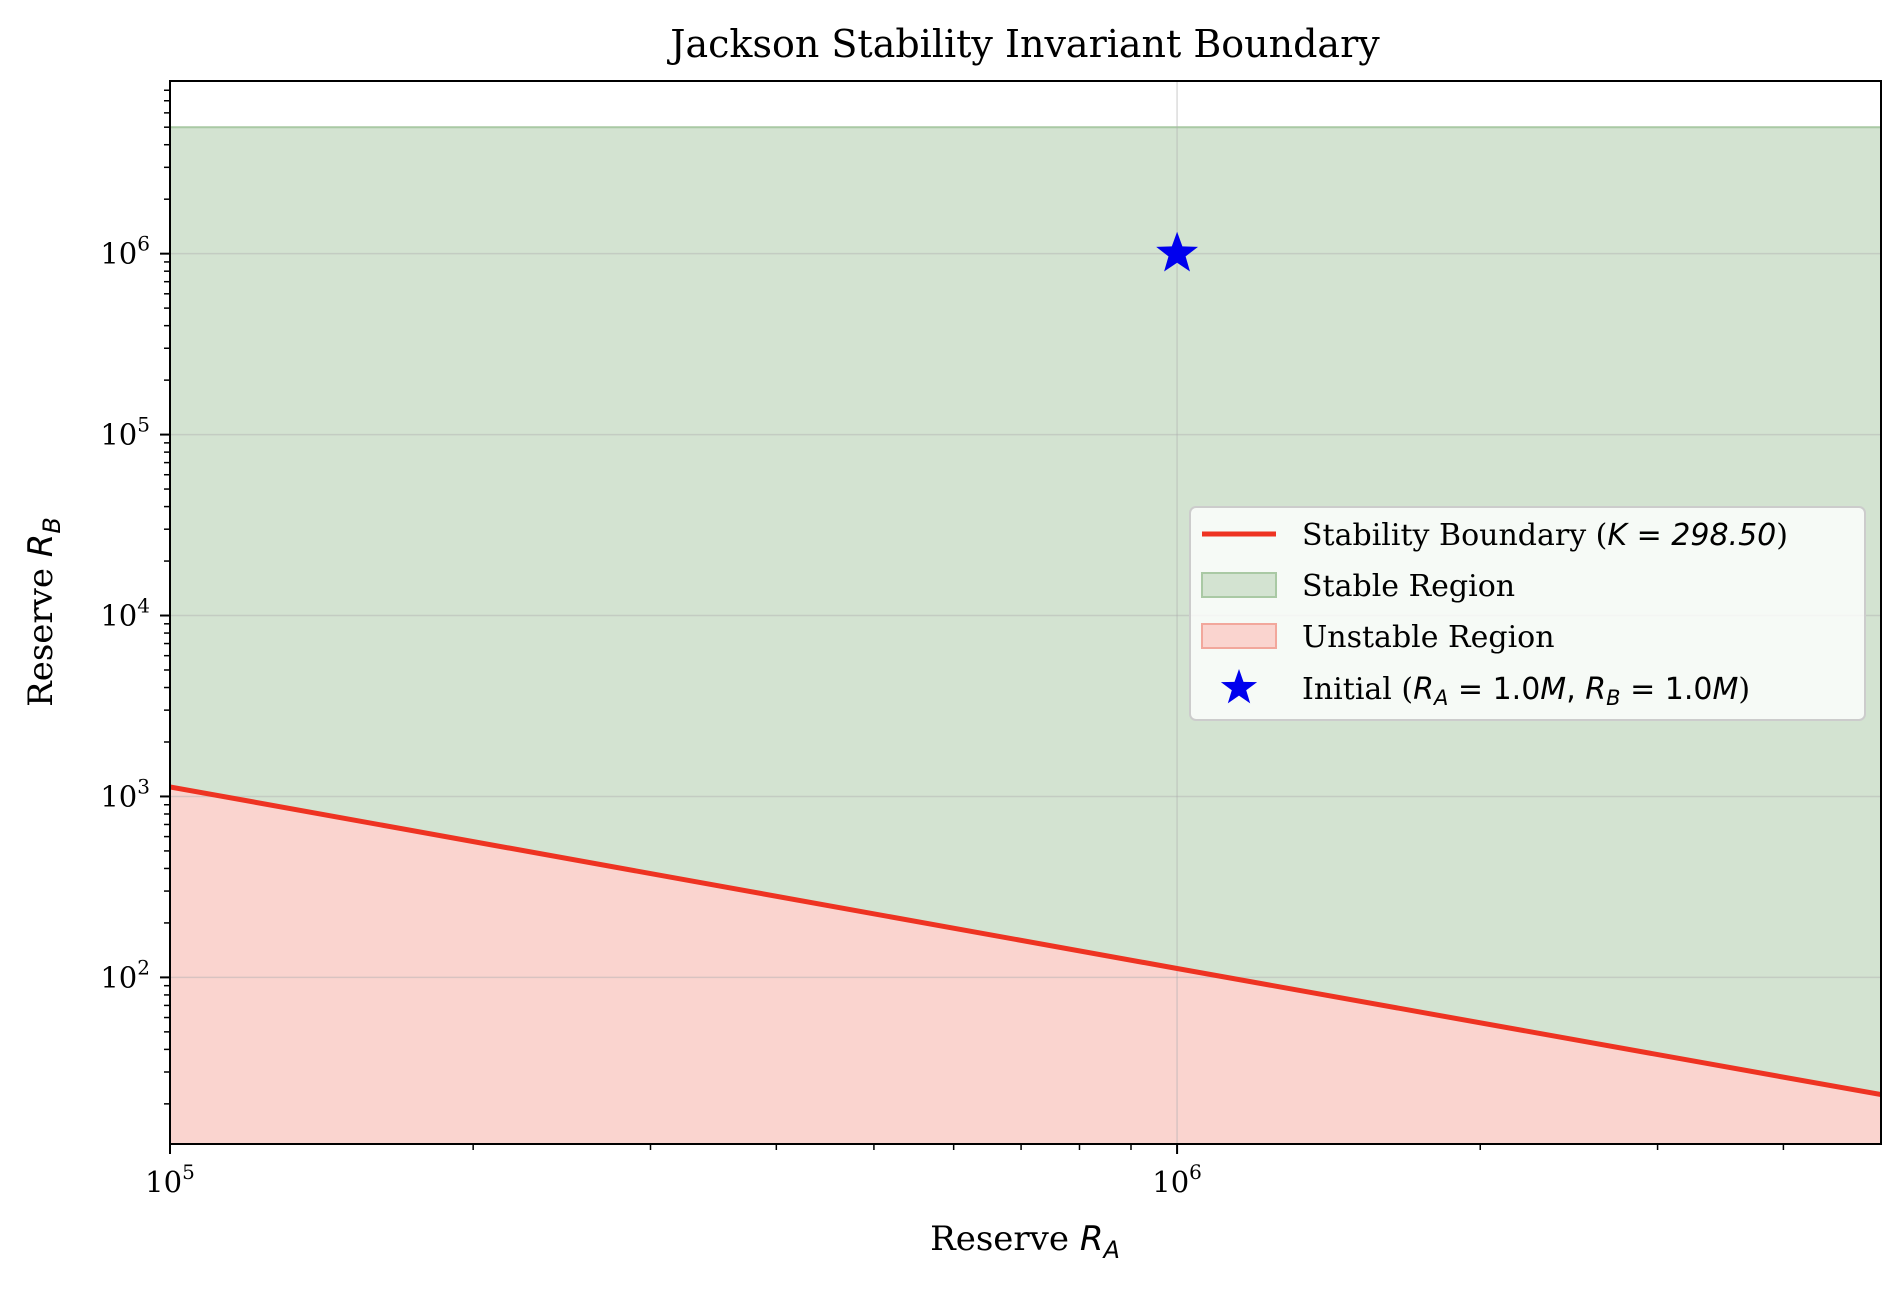 The width and height of the screenshot is (1894, 1289). What do you see at coordinates (1428, 637) in the screenshot?
I see `legend-unstable-label: Unstable Region` at bounding box center [1428, 637].